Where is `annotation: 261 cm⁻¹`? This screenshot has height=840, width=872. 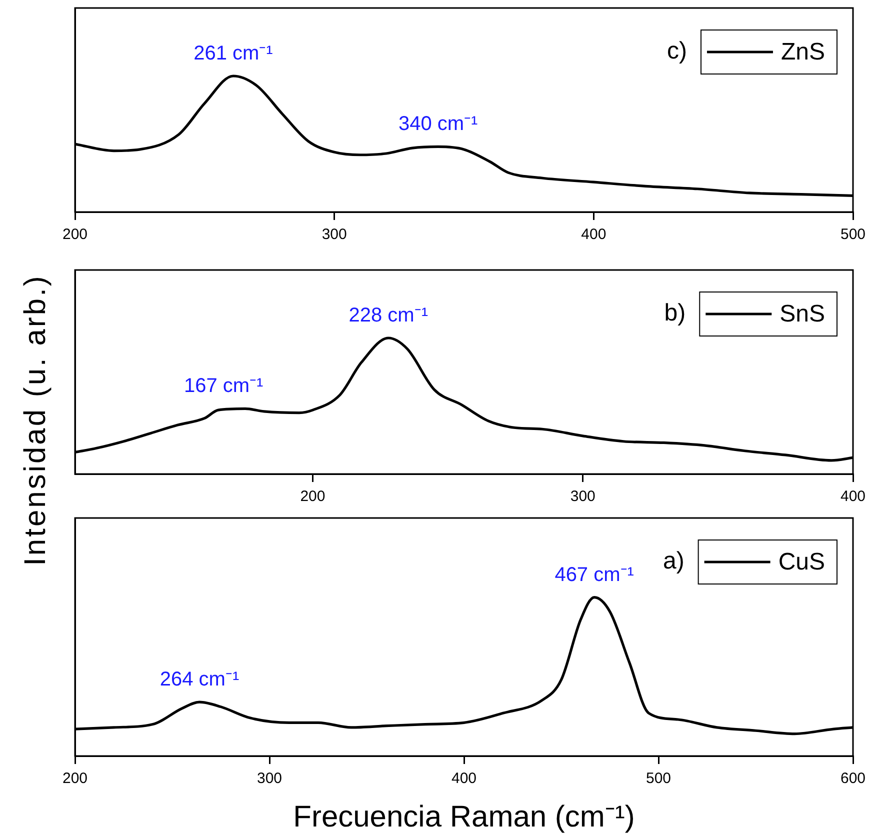 annotation: 261 cm⁻¹ is located at coordinates (234, 53).